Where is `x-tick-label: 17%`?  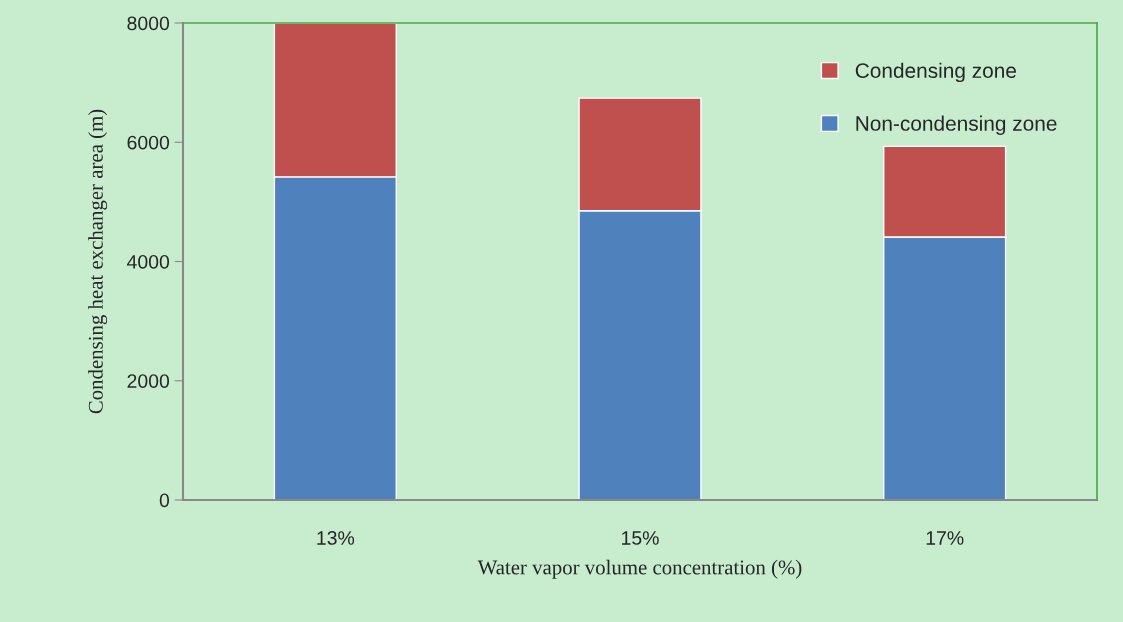
x-tick-label: 17% is located at coordinates (945, 538).